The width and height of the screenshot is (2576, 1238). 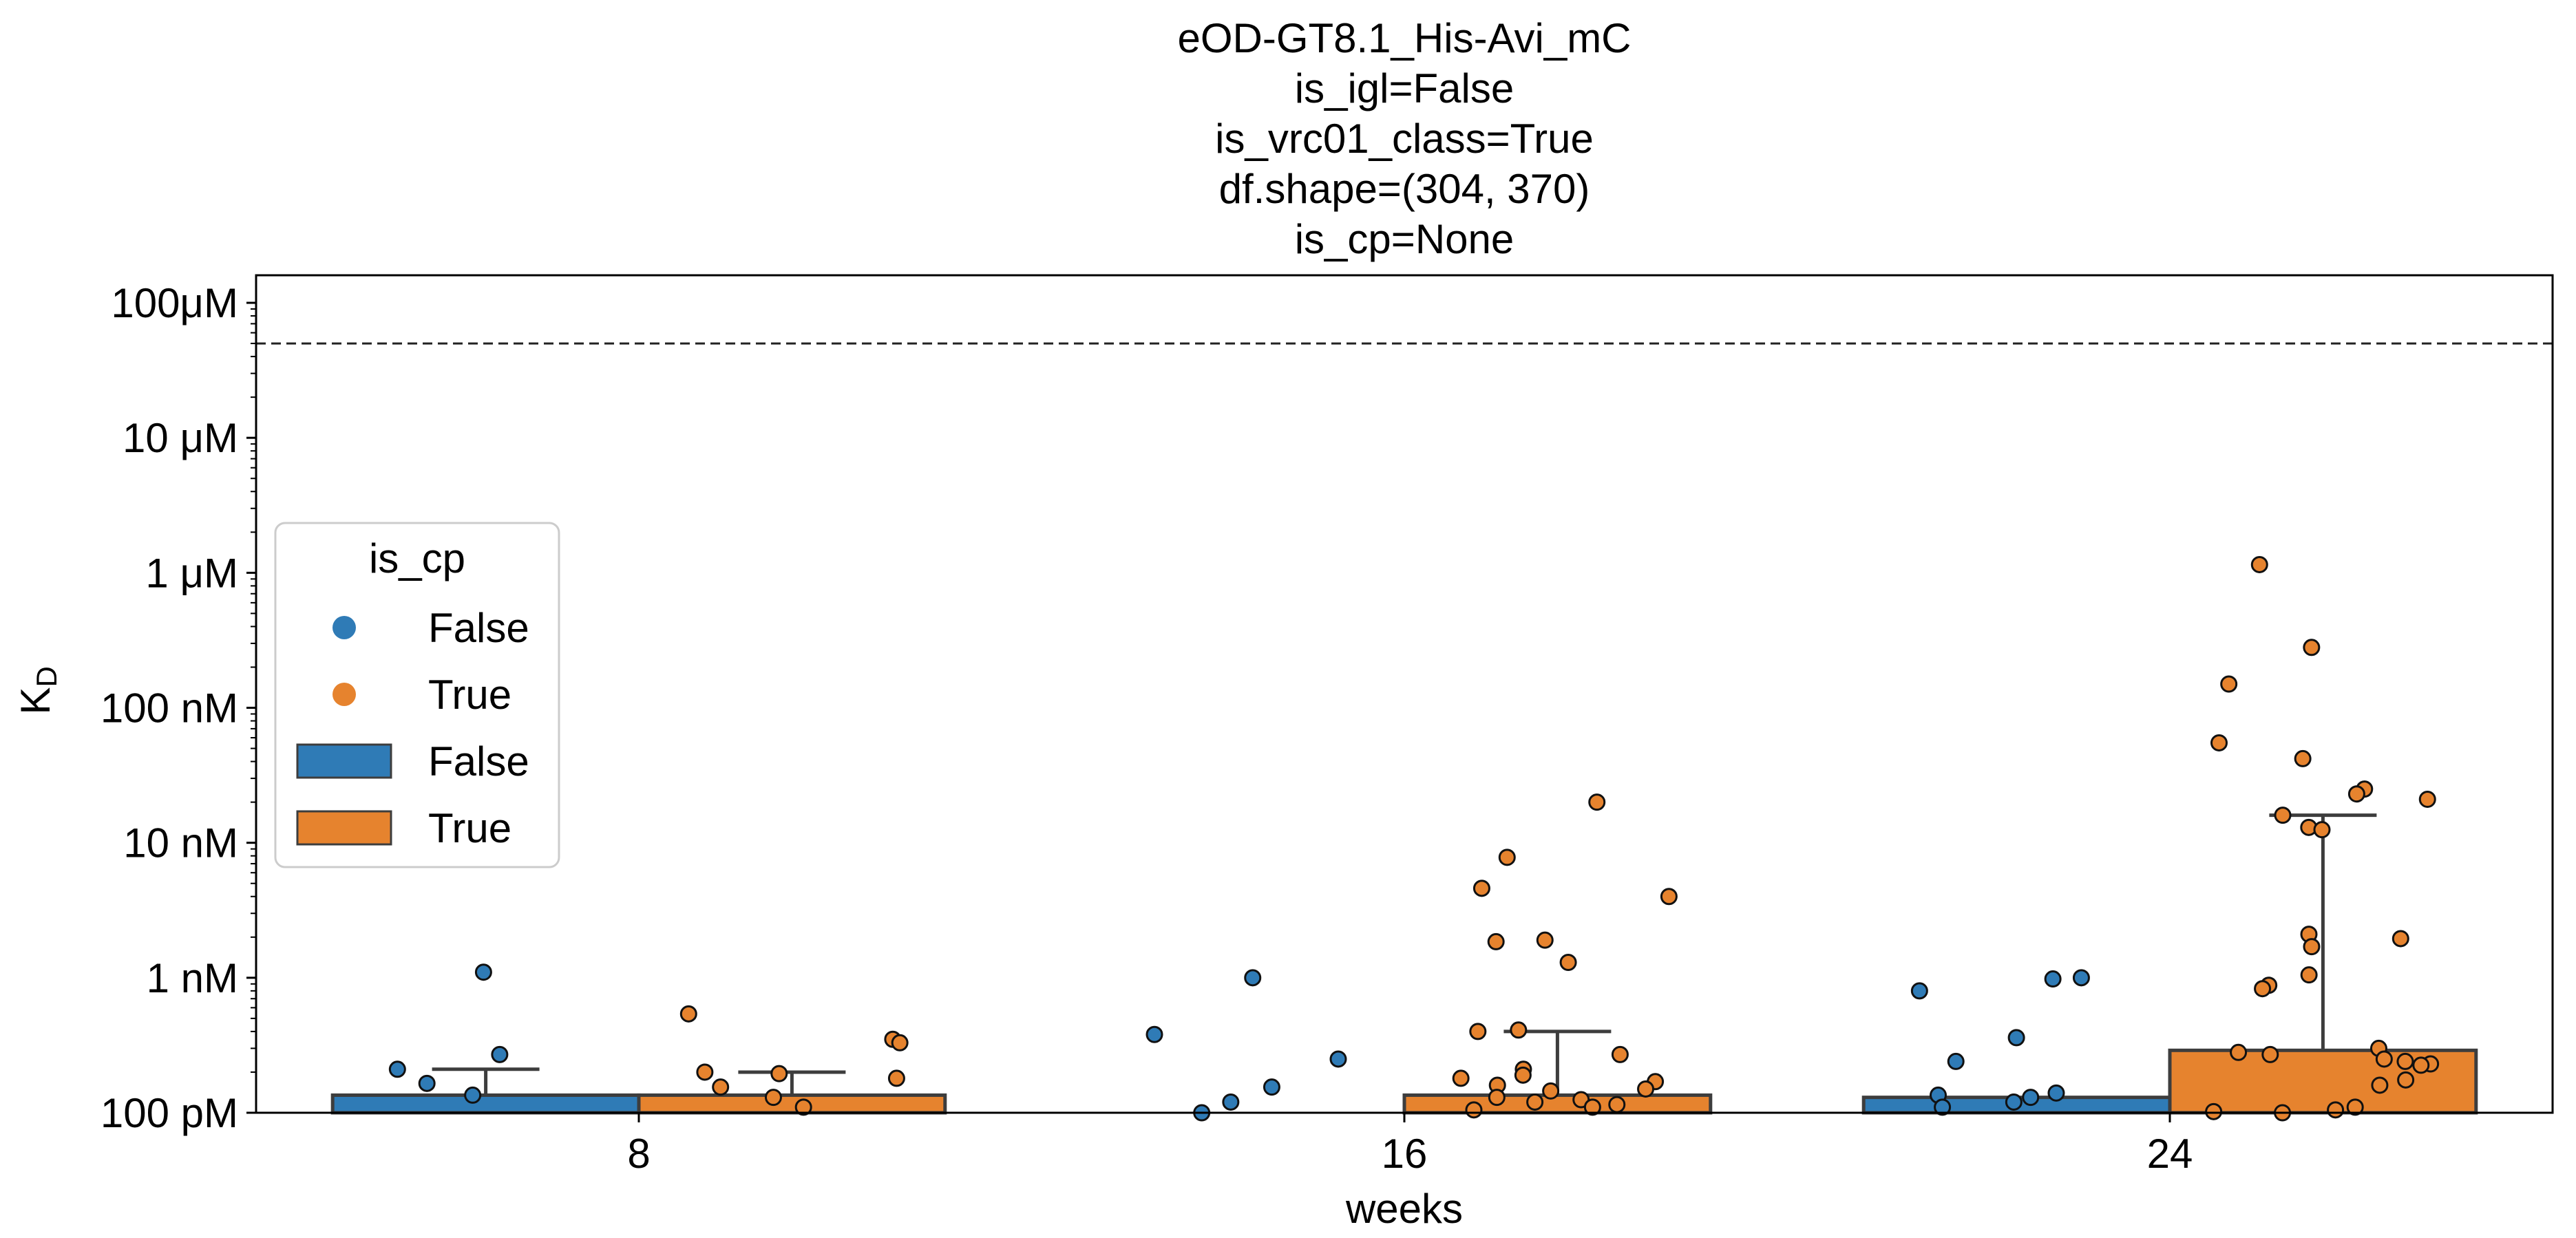 What do you see at coordinates (1405, 239) in the screenshot?
I see `title-line: is_cp=None` at bounding box center [1405, 239].